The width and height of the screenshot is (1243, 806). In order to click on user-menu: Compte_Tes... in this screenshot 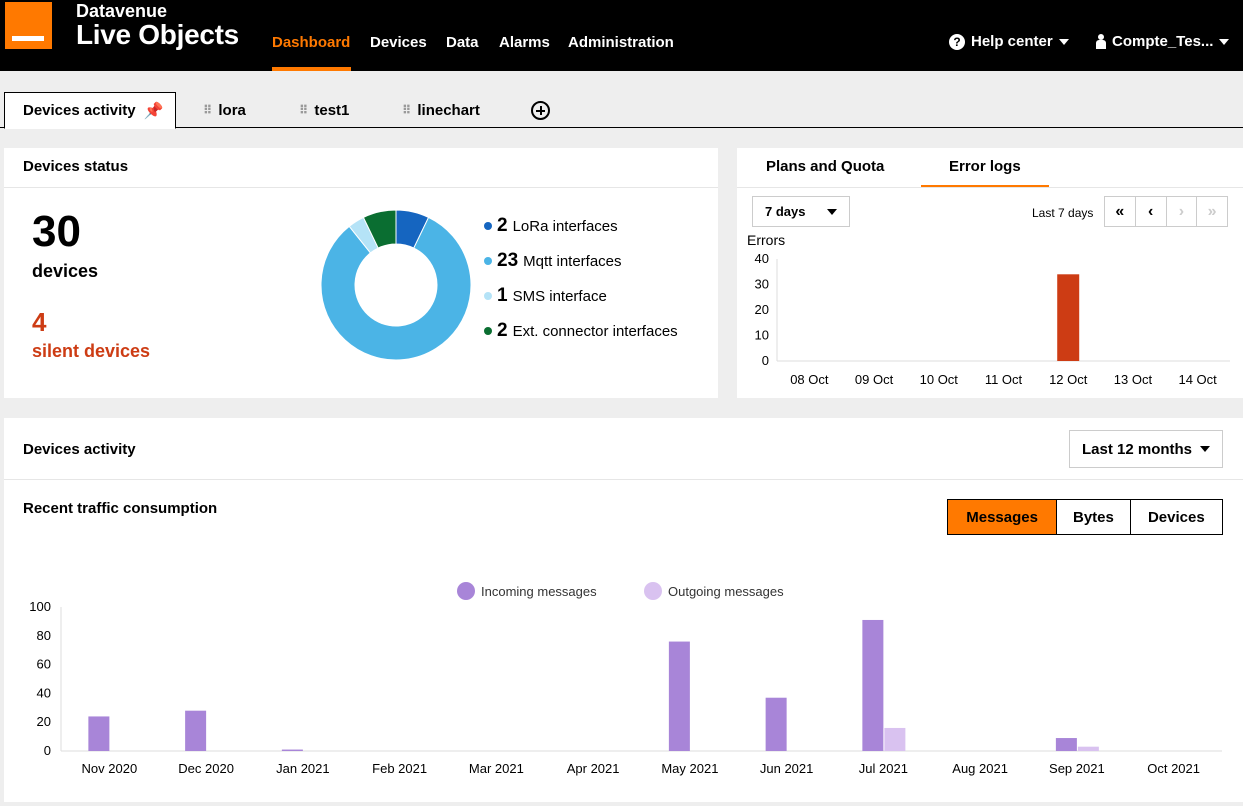, I will do `click(1162, 41)`.